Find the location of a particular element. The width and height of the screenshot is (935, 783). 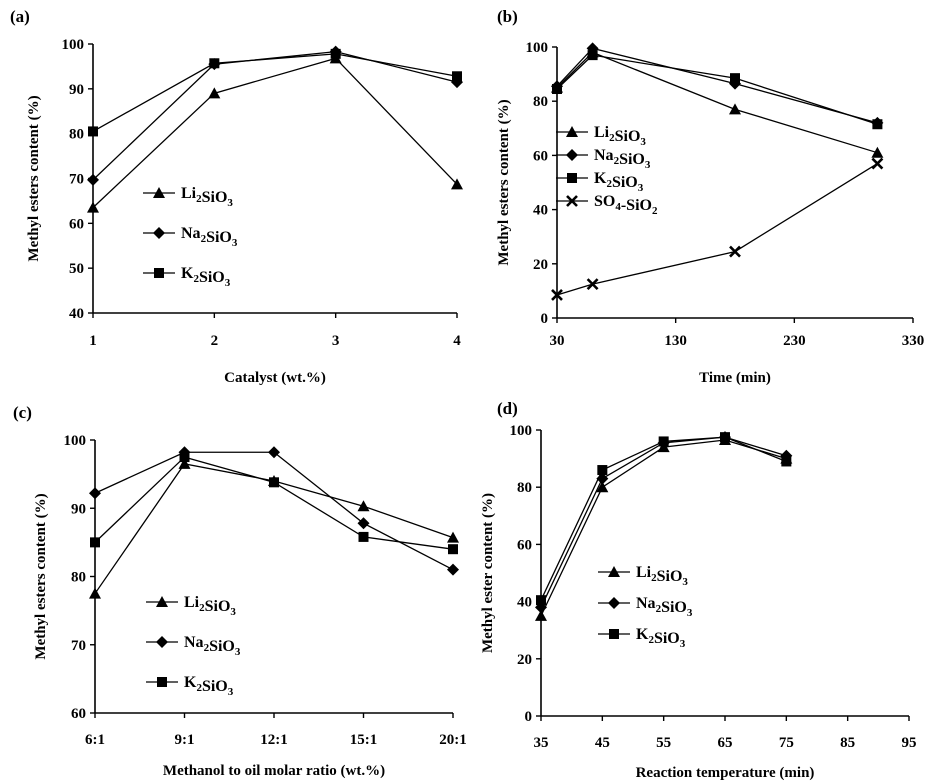

x-tick-label: 35 is located at coordinates (541, 743).